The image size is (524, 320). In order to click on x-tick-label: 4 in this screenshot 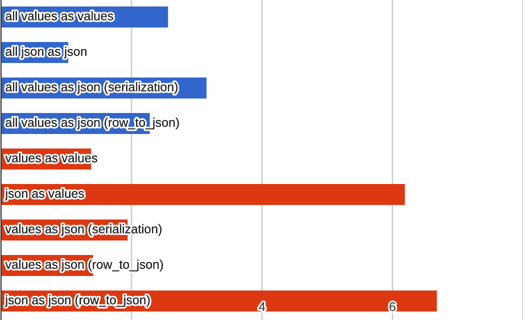, I will do `click(262, 307)`.